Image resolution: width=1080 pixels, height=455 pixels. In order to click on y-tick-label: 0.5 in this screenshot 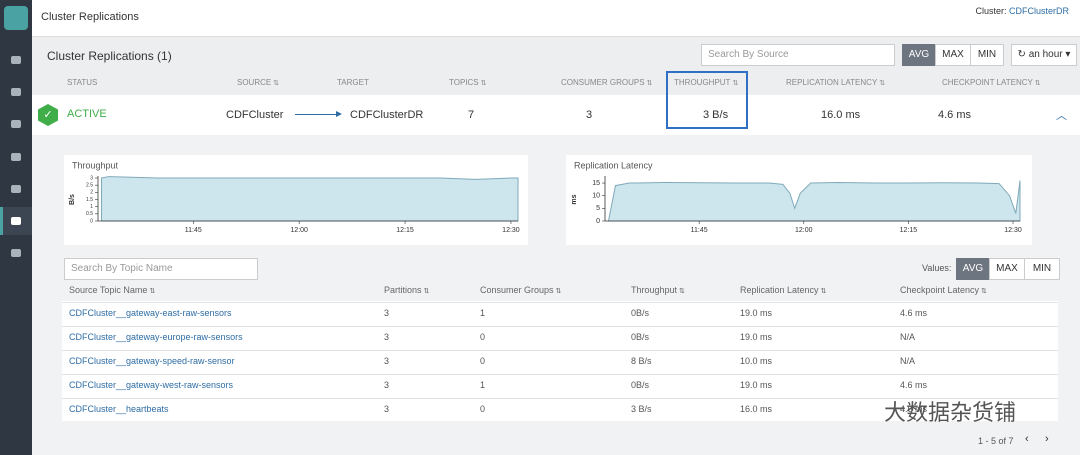, I will do `click(89, 214)`.